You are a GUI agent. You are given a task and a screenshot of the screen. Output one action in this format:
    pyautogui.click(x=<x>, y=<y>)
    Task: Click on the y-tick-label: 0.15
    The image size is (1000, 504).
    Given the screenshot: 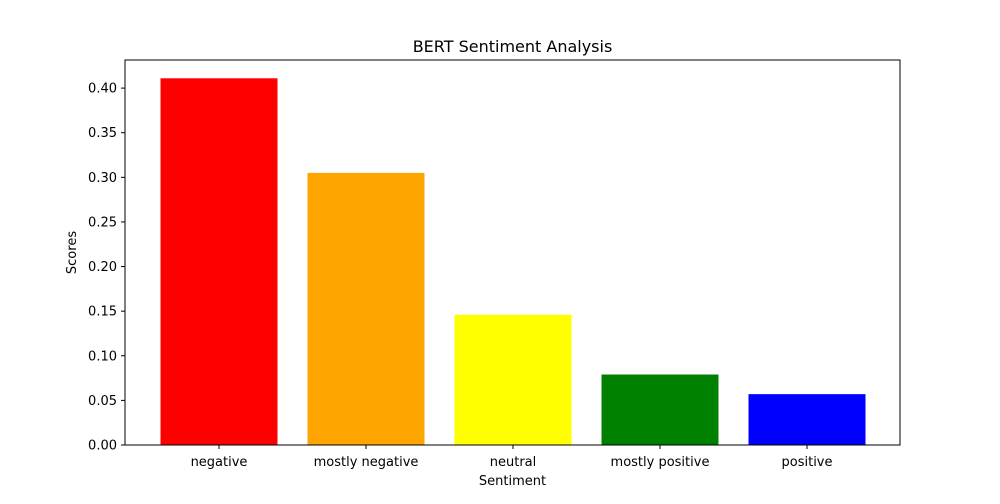 What is the action you would take?
    pyautogui.click(x=102, y=312)
    